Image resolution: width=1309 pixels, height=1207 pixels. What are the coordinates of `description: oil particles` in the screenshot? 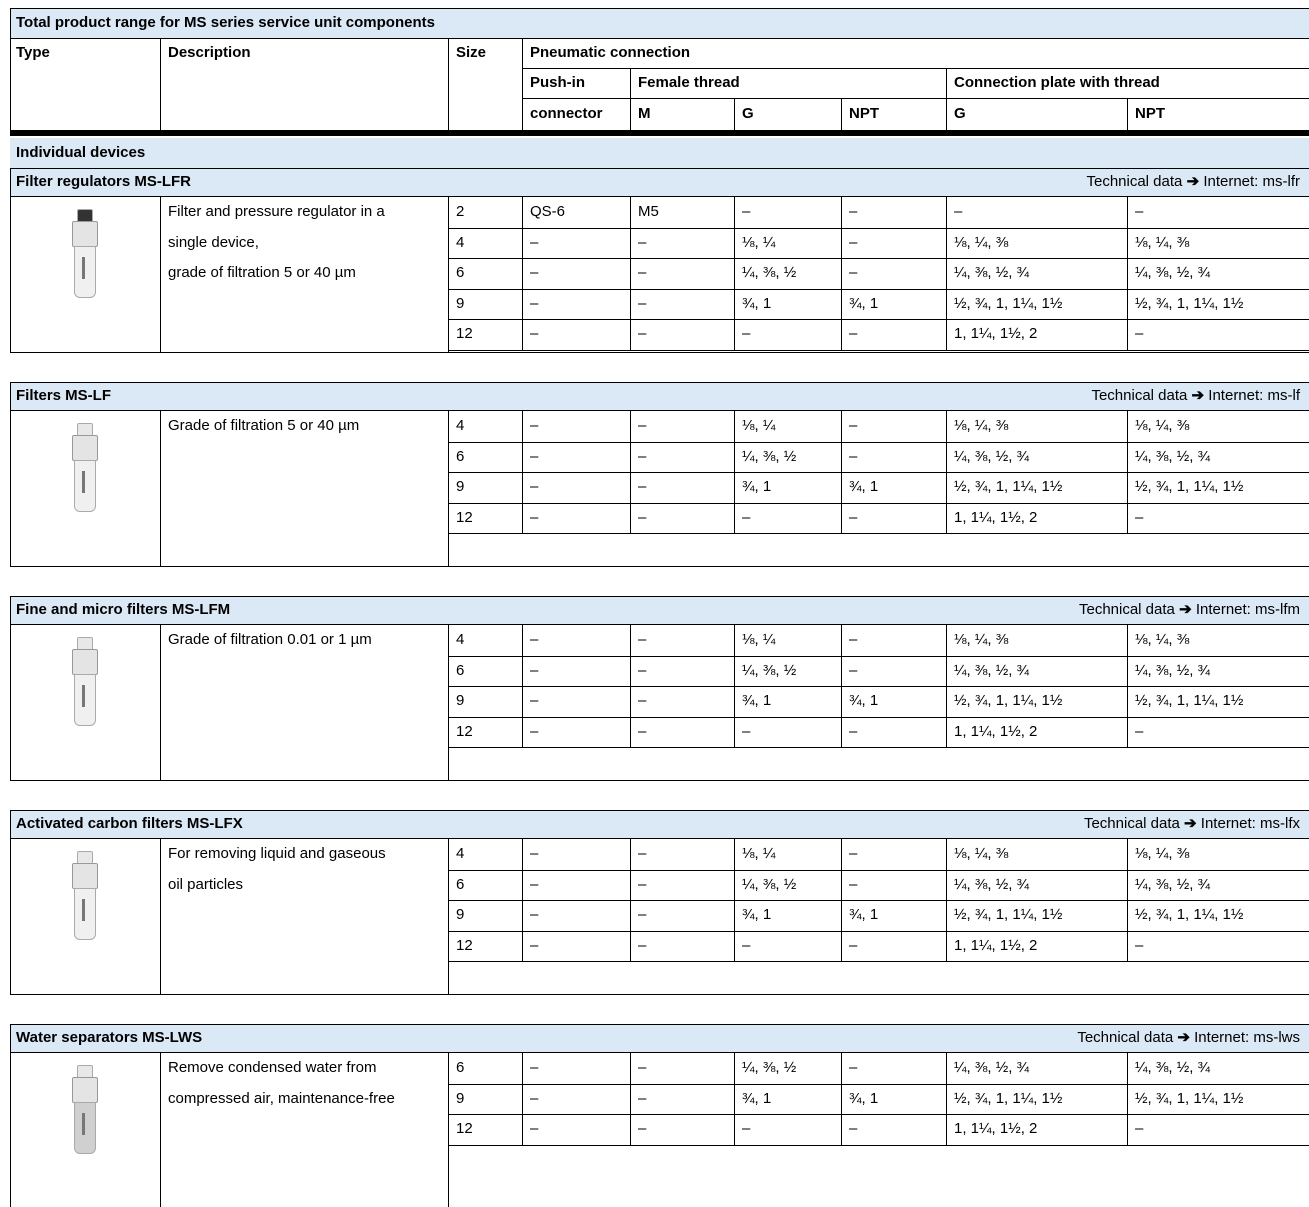 It's located at (206, 884).